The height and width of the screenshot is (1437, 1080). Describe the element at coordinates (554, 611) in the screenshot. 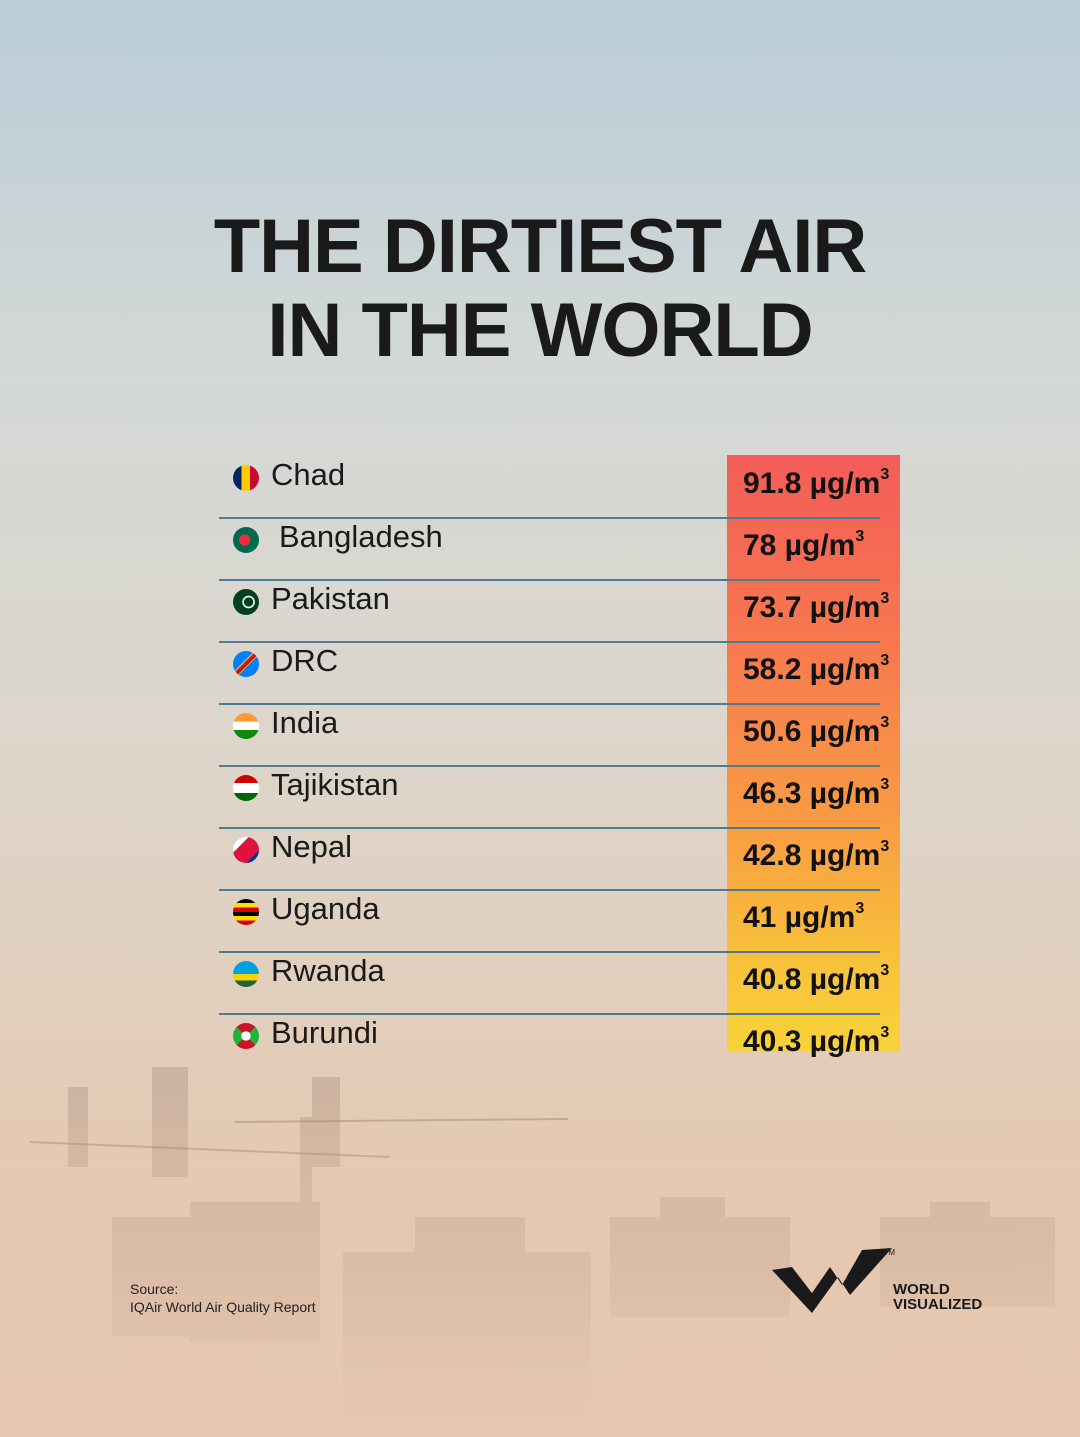

I see `table-row: Pakistan 73.7 µg/m3` at that location.